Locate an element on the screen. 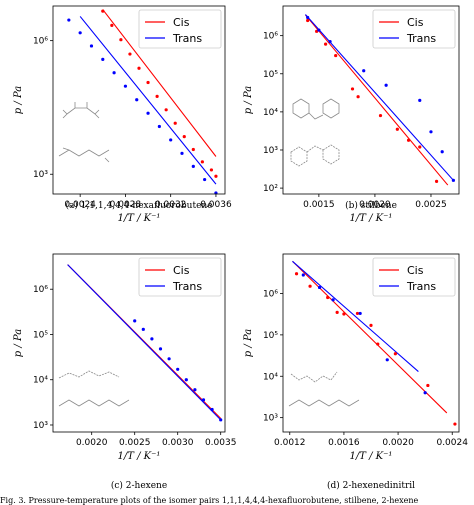 The width and height of the screenshot is (474, 505). x-tick-label: 0.0030 is located at coordinates (178, 443).